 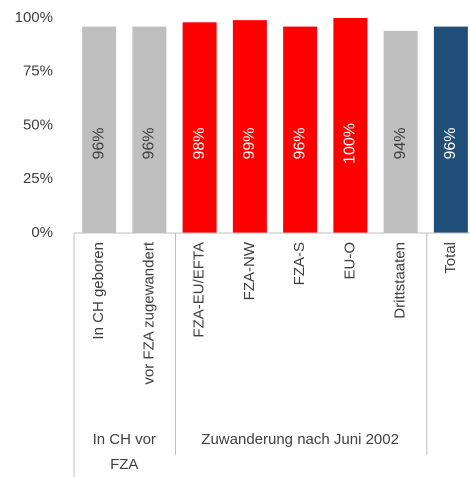 What do you see at coordinates (124, 439) in the screenshot?
I see `group-label: In CH vor` at bounding box center [124, 439].